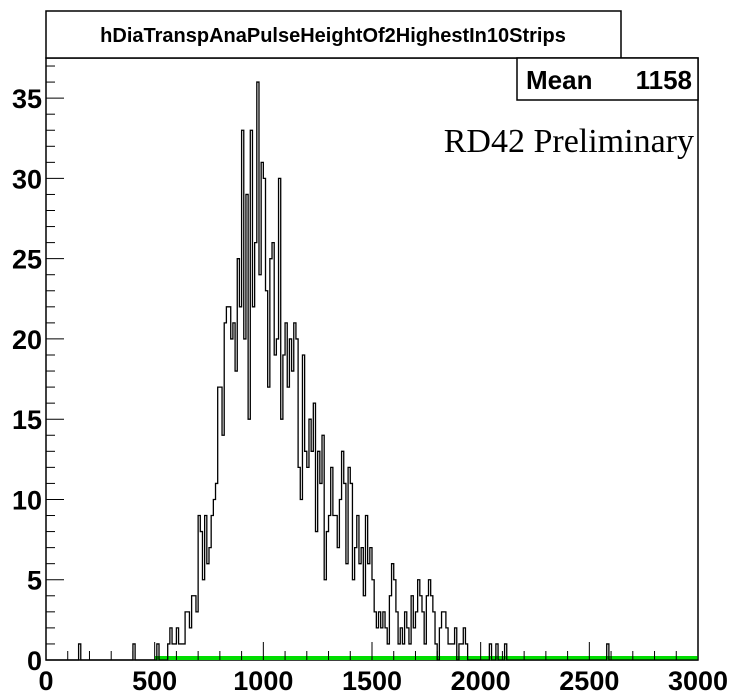 The width and height of the screenshot is (744, 699). I want to click on x-tick-label: 0, so click(45, 681).